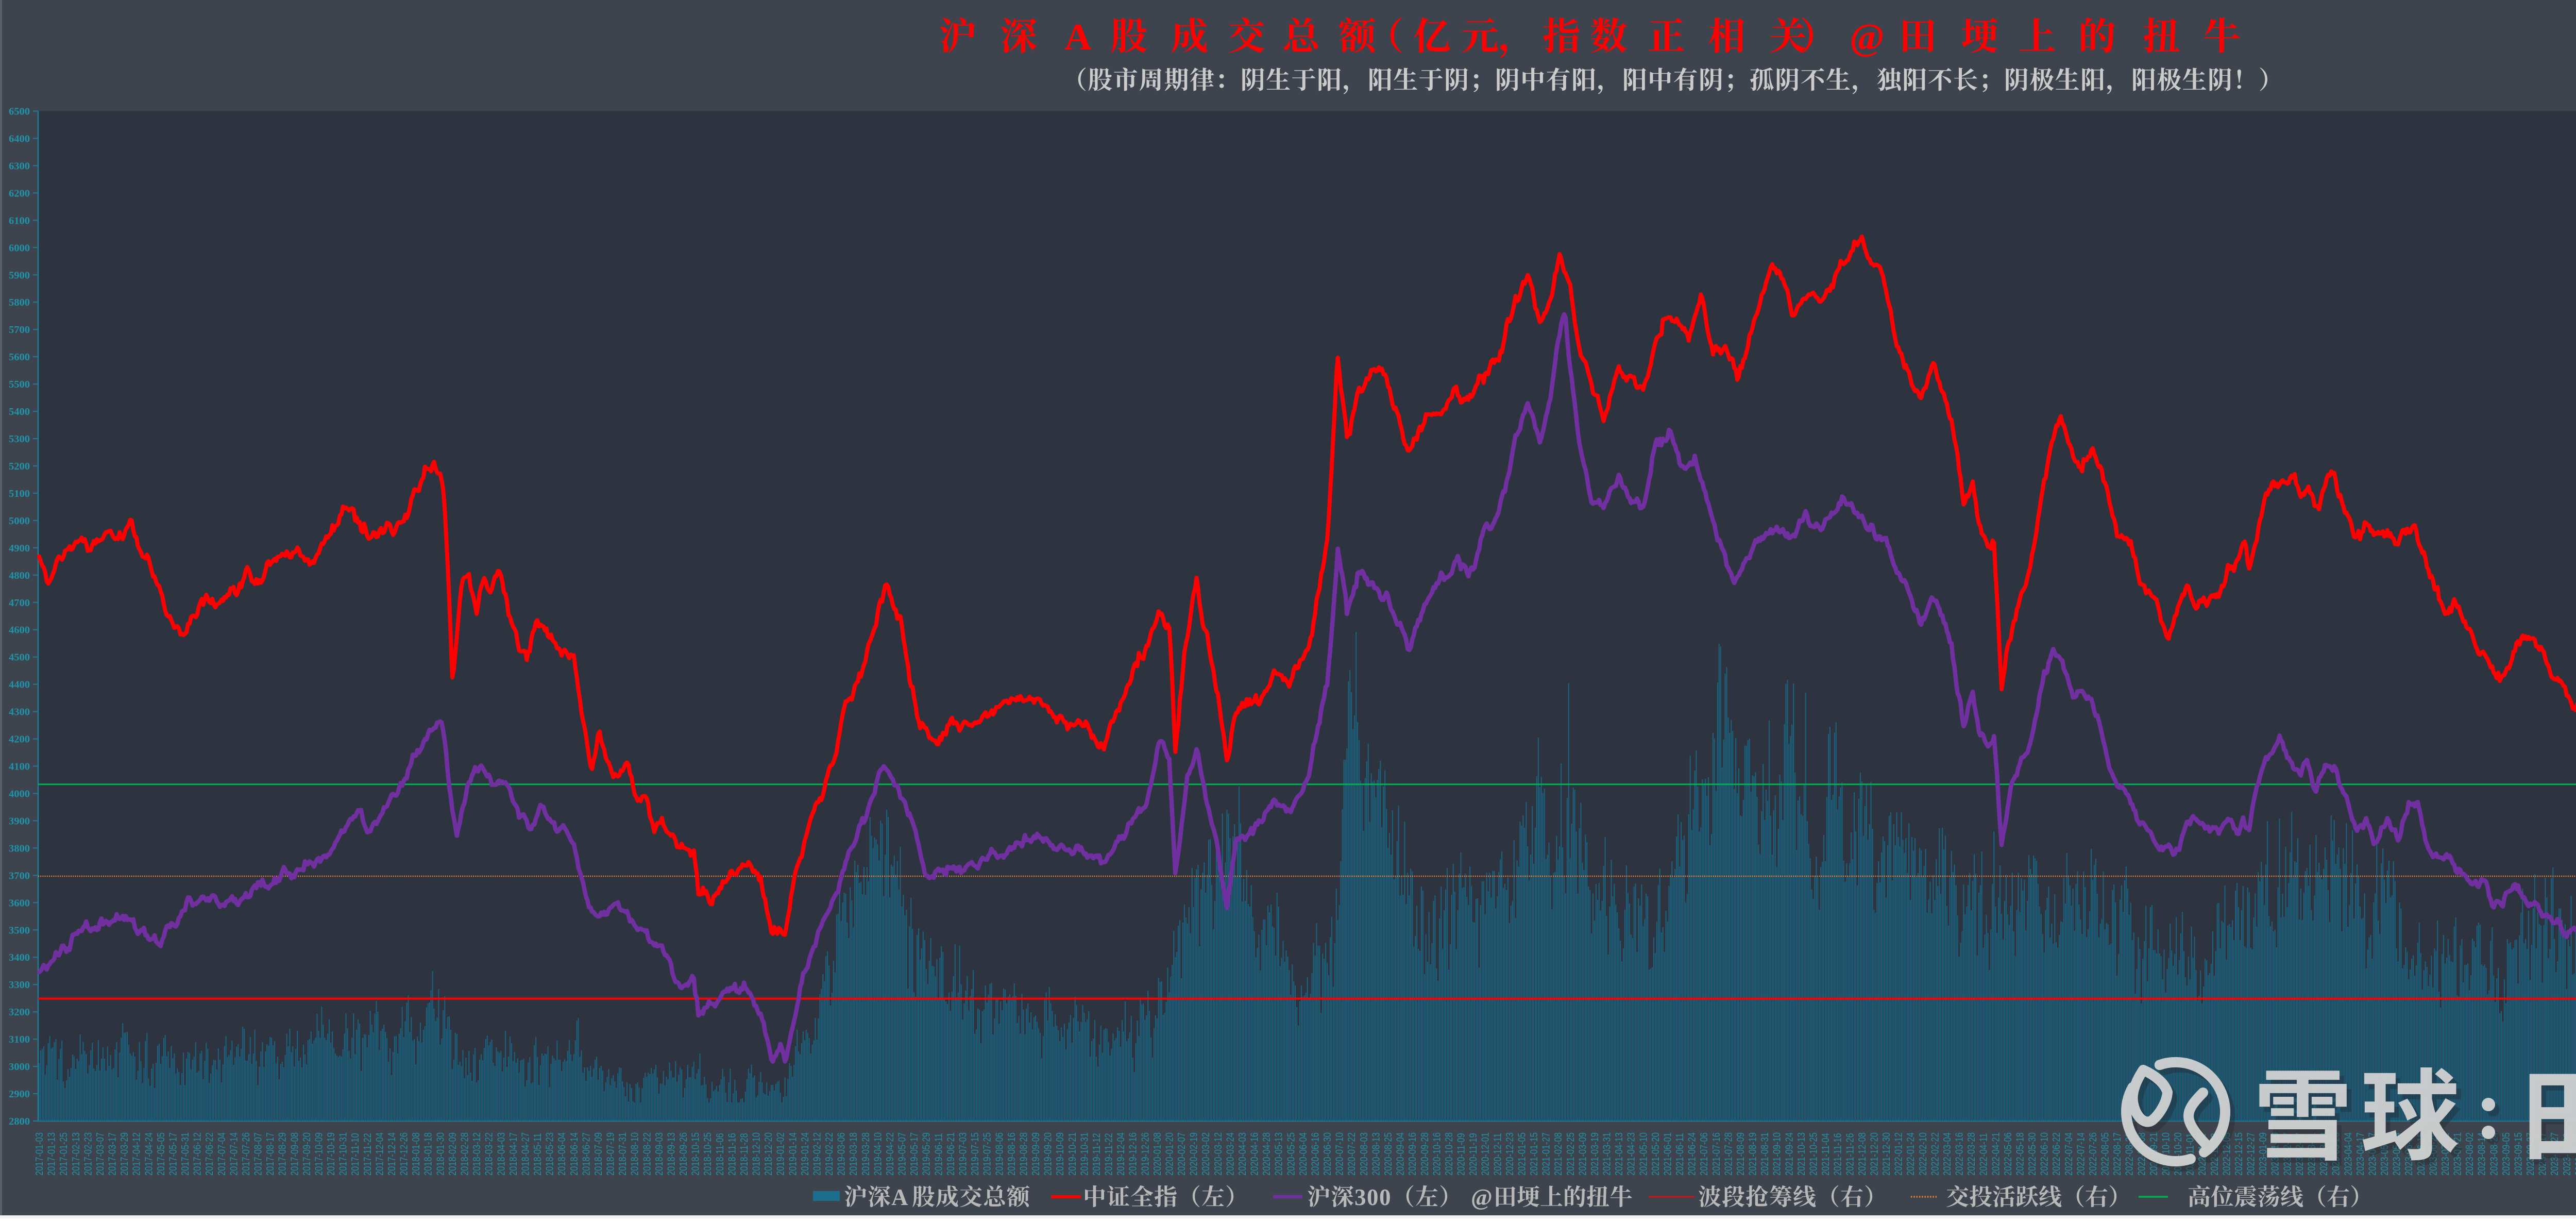 The image size is (2576, 1221). Describe the element at coordinates (1522, 1154) in the screenshot. I see `svg-text: 2021-01-05` at that location.